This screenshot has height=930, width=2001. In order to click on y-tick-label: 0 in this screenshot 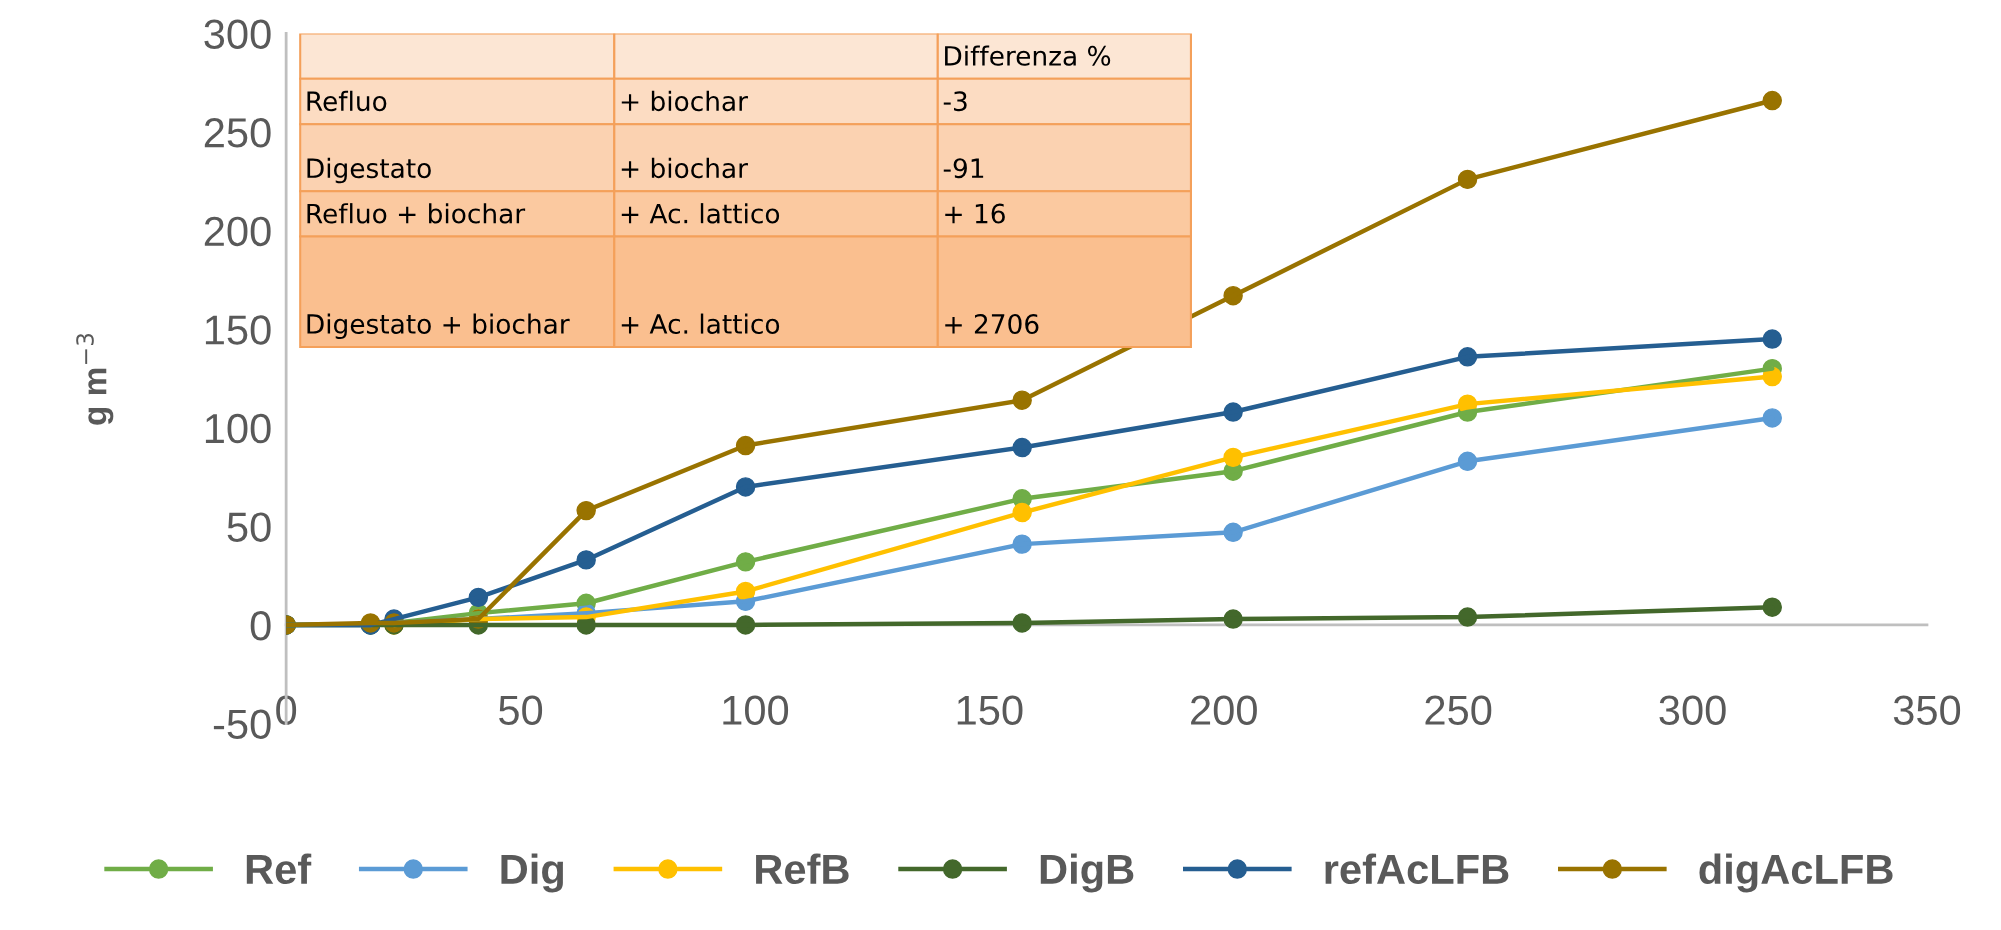, I will do `click(260, 625)`.